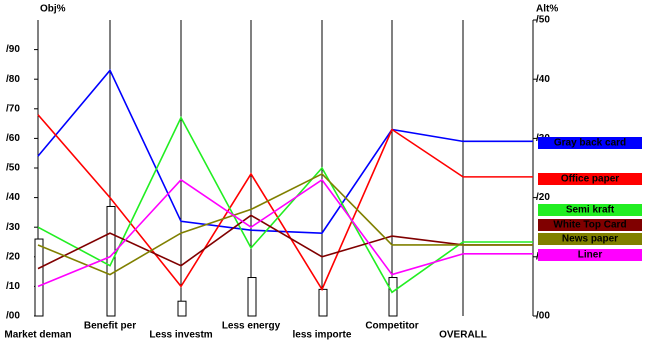 This screenshot has width=646, height=340. I want to click on series-line, so click(250, 242).